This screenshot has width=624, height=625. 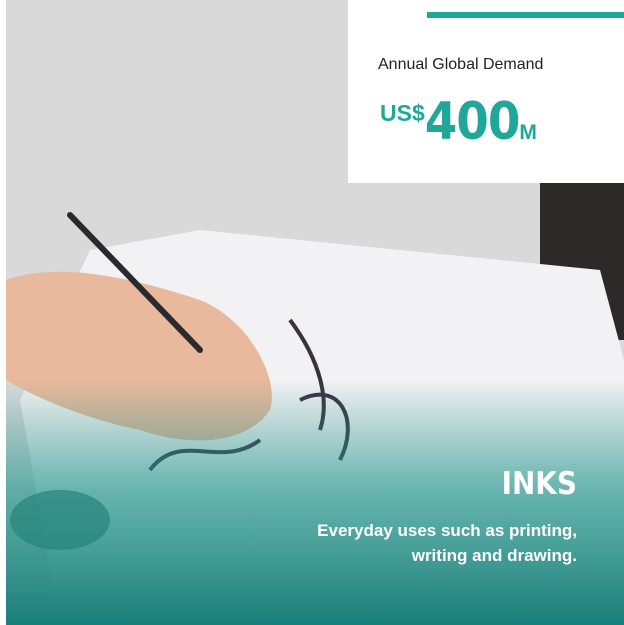 I want to click on stat-box: Annual Global Demand US$400M, so click(x=486, y=91).